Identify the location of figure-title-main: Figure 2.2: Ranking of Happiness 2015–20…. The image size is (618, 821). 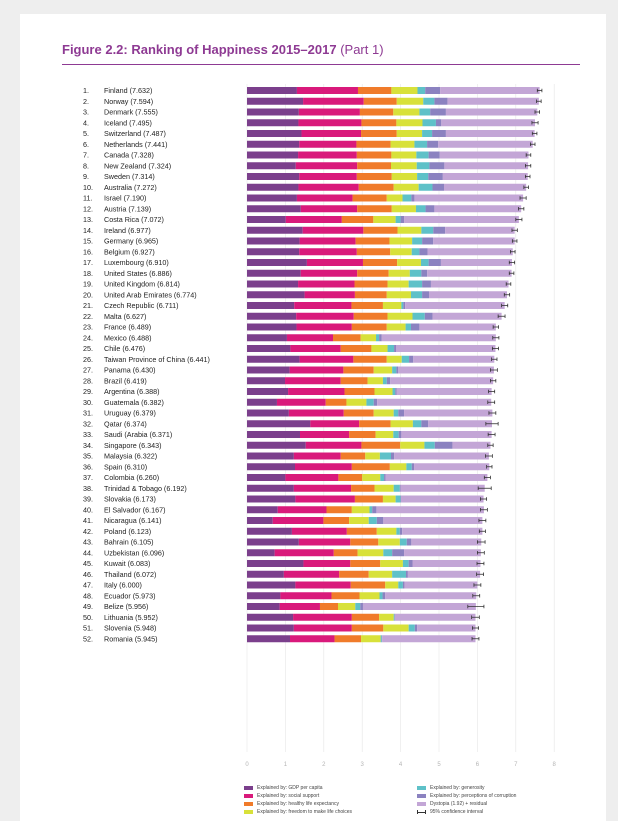
(199, 49).